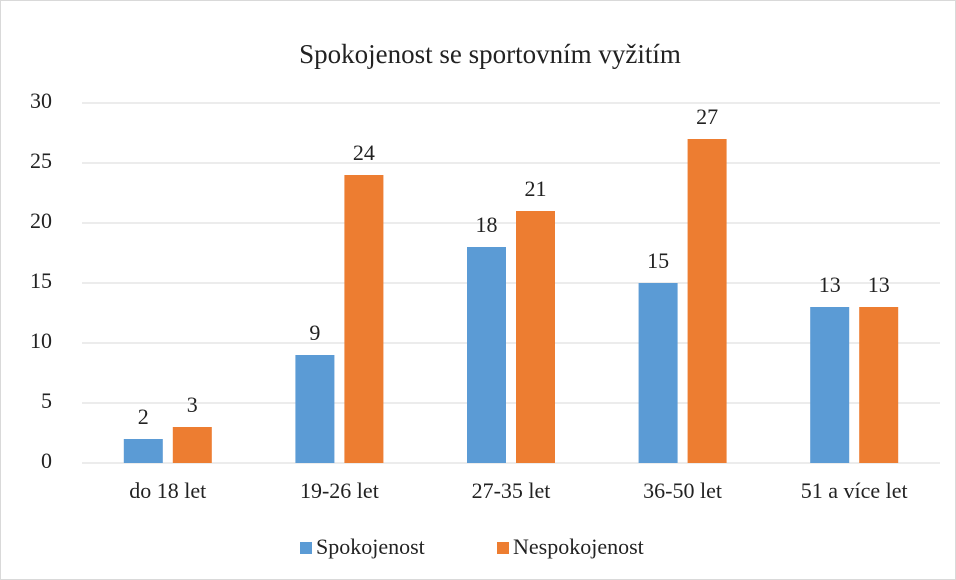 This screenshot has height=580, width=956. Describe the element at coordinates (339, 490) in the screenshot. I see `x-tick-label: 19-26 let` at that location.